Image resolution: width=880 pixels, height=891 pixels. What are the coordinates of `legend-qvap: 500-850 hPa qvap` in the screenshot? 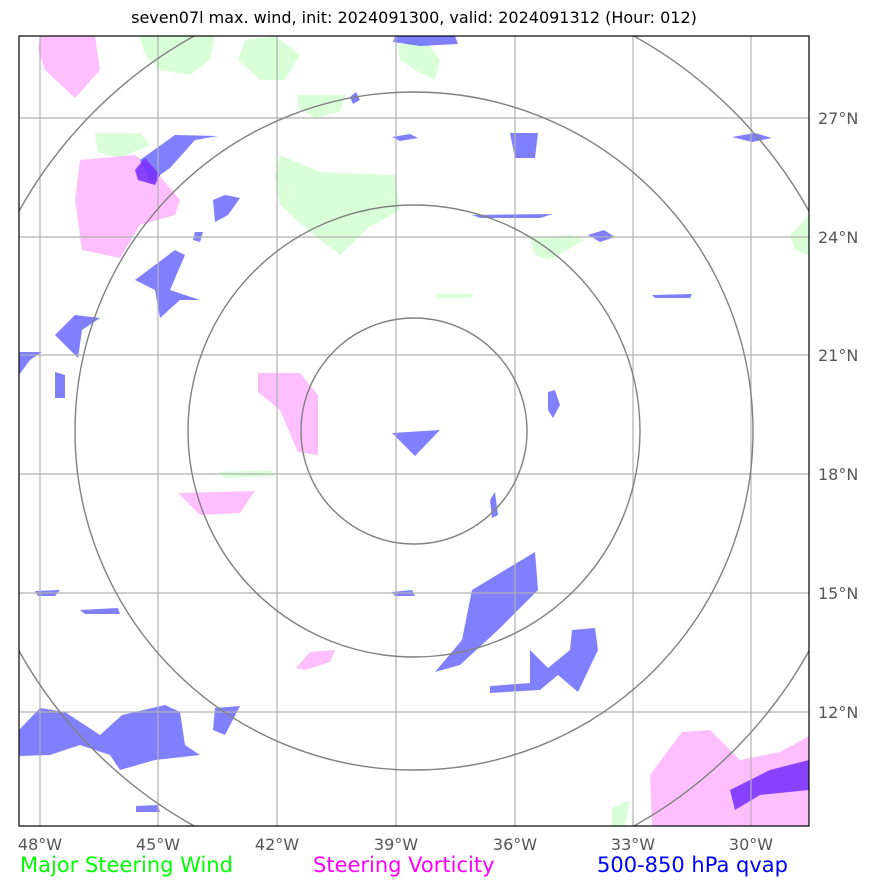 It's located at (692, 865).